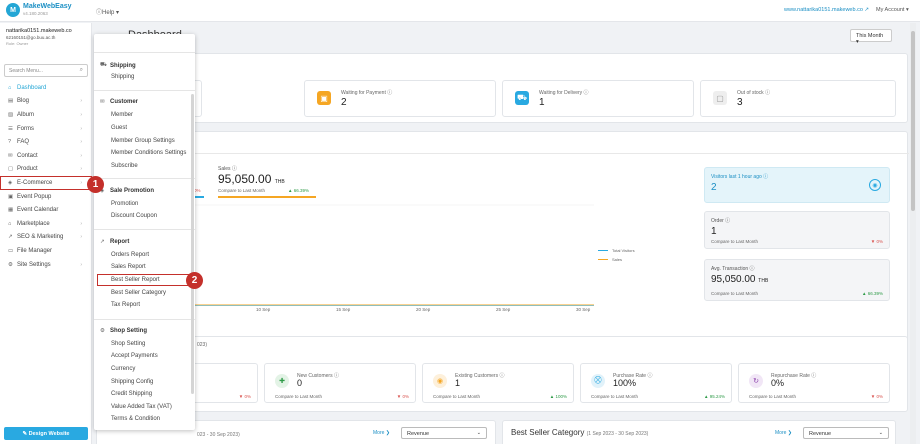 This screenshot has height=444, width=920. What do you see at coordinates (123, 369) in the screenshot?
I see `menu-item-currency: Currency` at bounding box center [123, 369].